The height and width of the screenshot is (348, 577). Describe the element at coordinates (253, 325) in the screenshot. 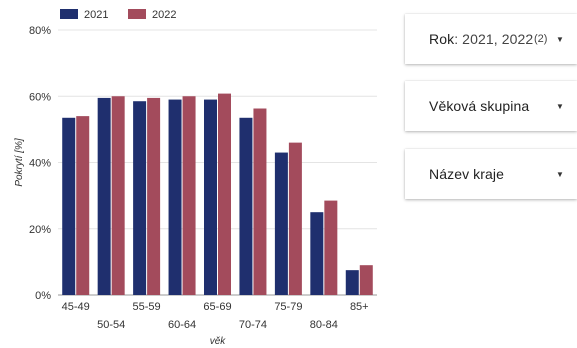

I see `x-tick-label: 70-74` at that location.